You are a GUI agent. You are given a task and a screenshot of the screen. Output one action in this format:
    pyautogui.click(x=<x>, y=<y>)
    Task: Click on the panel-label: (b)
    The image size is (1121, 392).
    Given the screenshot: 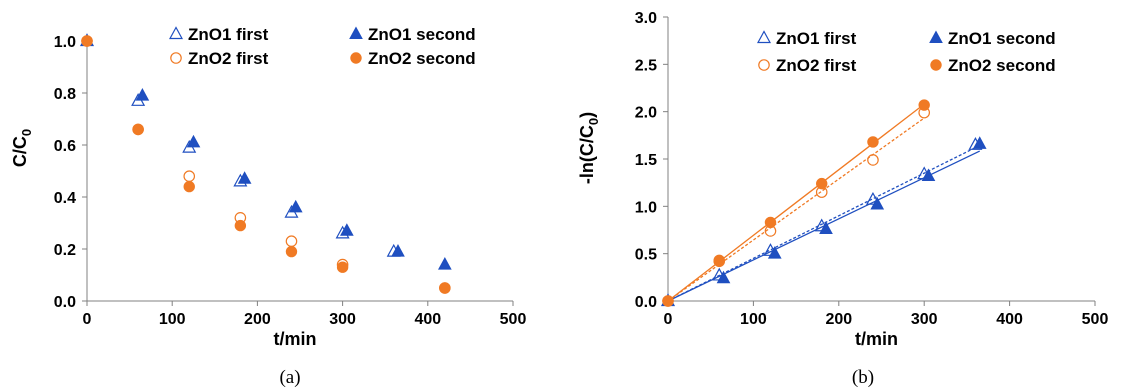 What is the action you would take?
    pyautogui.click(x=863, y=377)
    